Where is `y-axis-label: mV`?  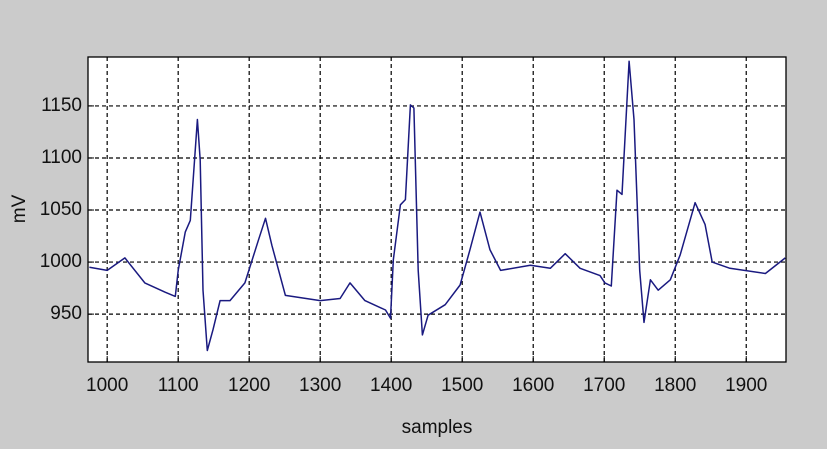
y-axis-label: mV is located at coordinates (19, 208).